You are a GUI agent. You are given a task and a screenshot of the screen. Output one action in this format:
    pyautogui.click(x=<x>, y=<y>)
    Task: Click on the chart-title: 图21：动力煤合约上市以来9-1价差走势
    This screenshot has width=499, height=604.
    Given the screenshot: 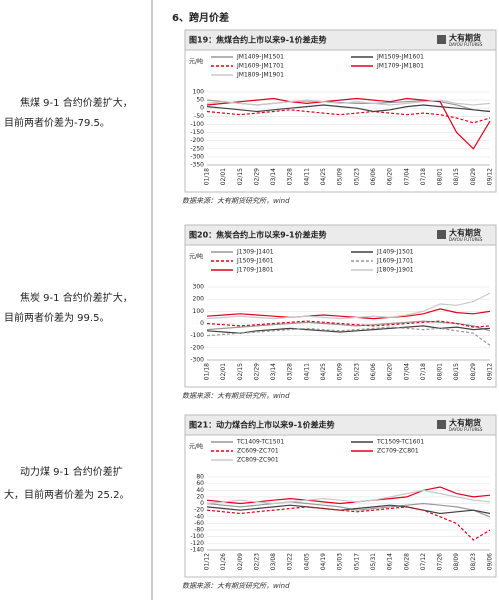 What is the action you would take?
    pyautogui.click(x=262, y=425)
    